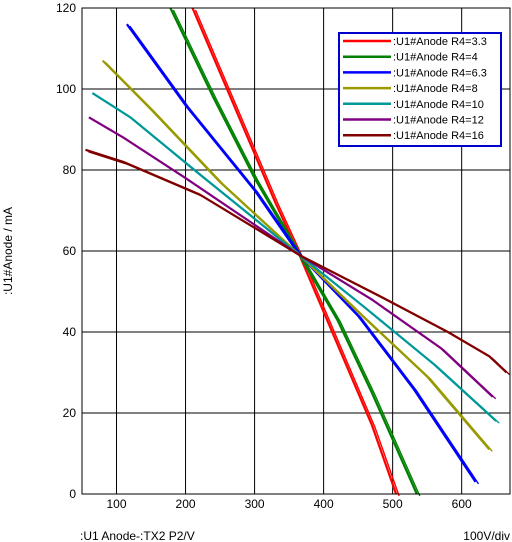  What do you see at coordinates (70, 332) in the screenshot?
I see `y-tick-label: 40` at bounding box center [70, 332].